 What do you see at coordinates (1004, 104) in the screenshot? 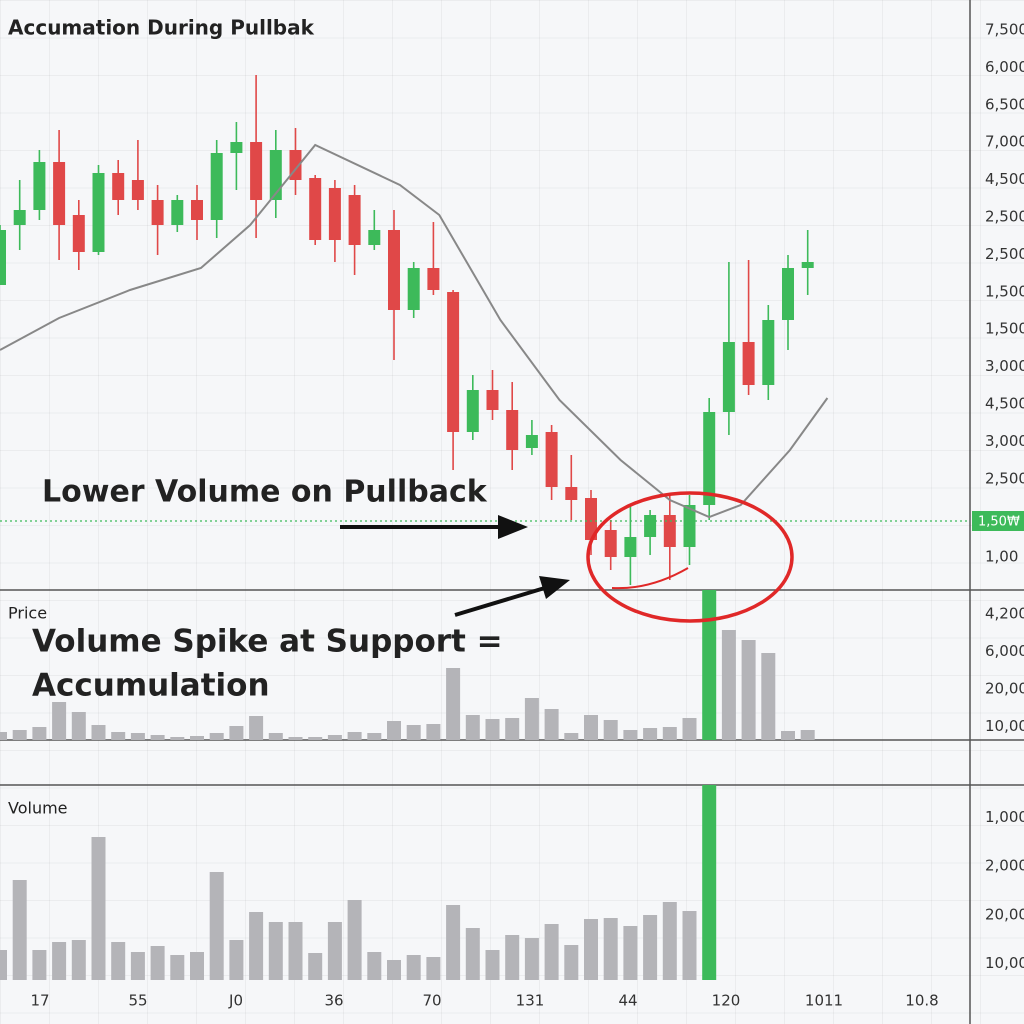
I see `y-axis-label: 6,500` at bounding box center [1004, 104].